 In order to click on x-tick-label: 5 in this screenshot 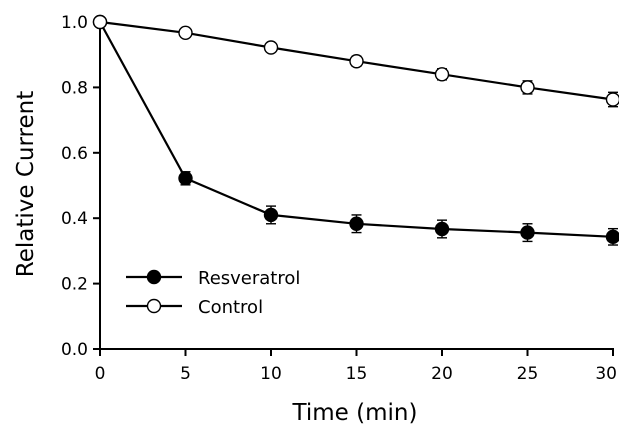, I will do `click(185, 374)`.